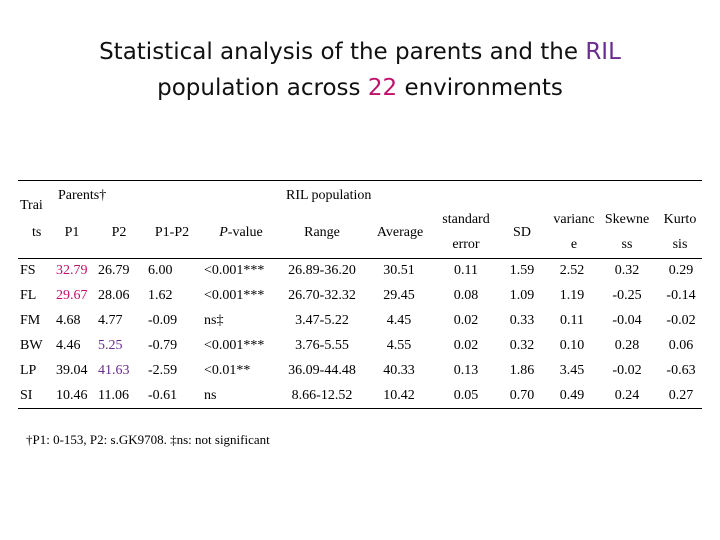 This screenshot has width=720, height=540. Describe the element at coordinates (466, 244) in the screenshot. I see `header-se-bottom: error` at that location.